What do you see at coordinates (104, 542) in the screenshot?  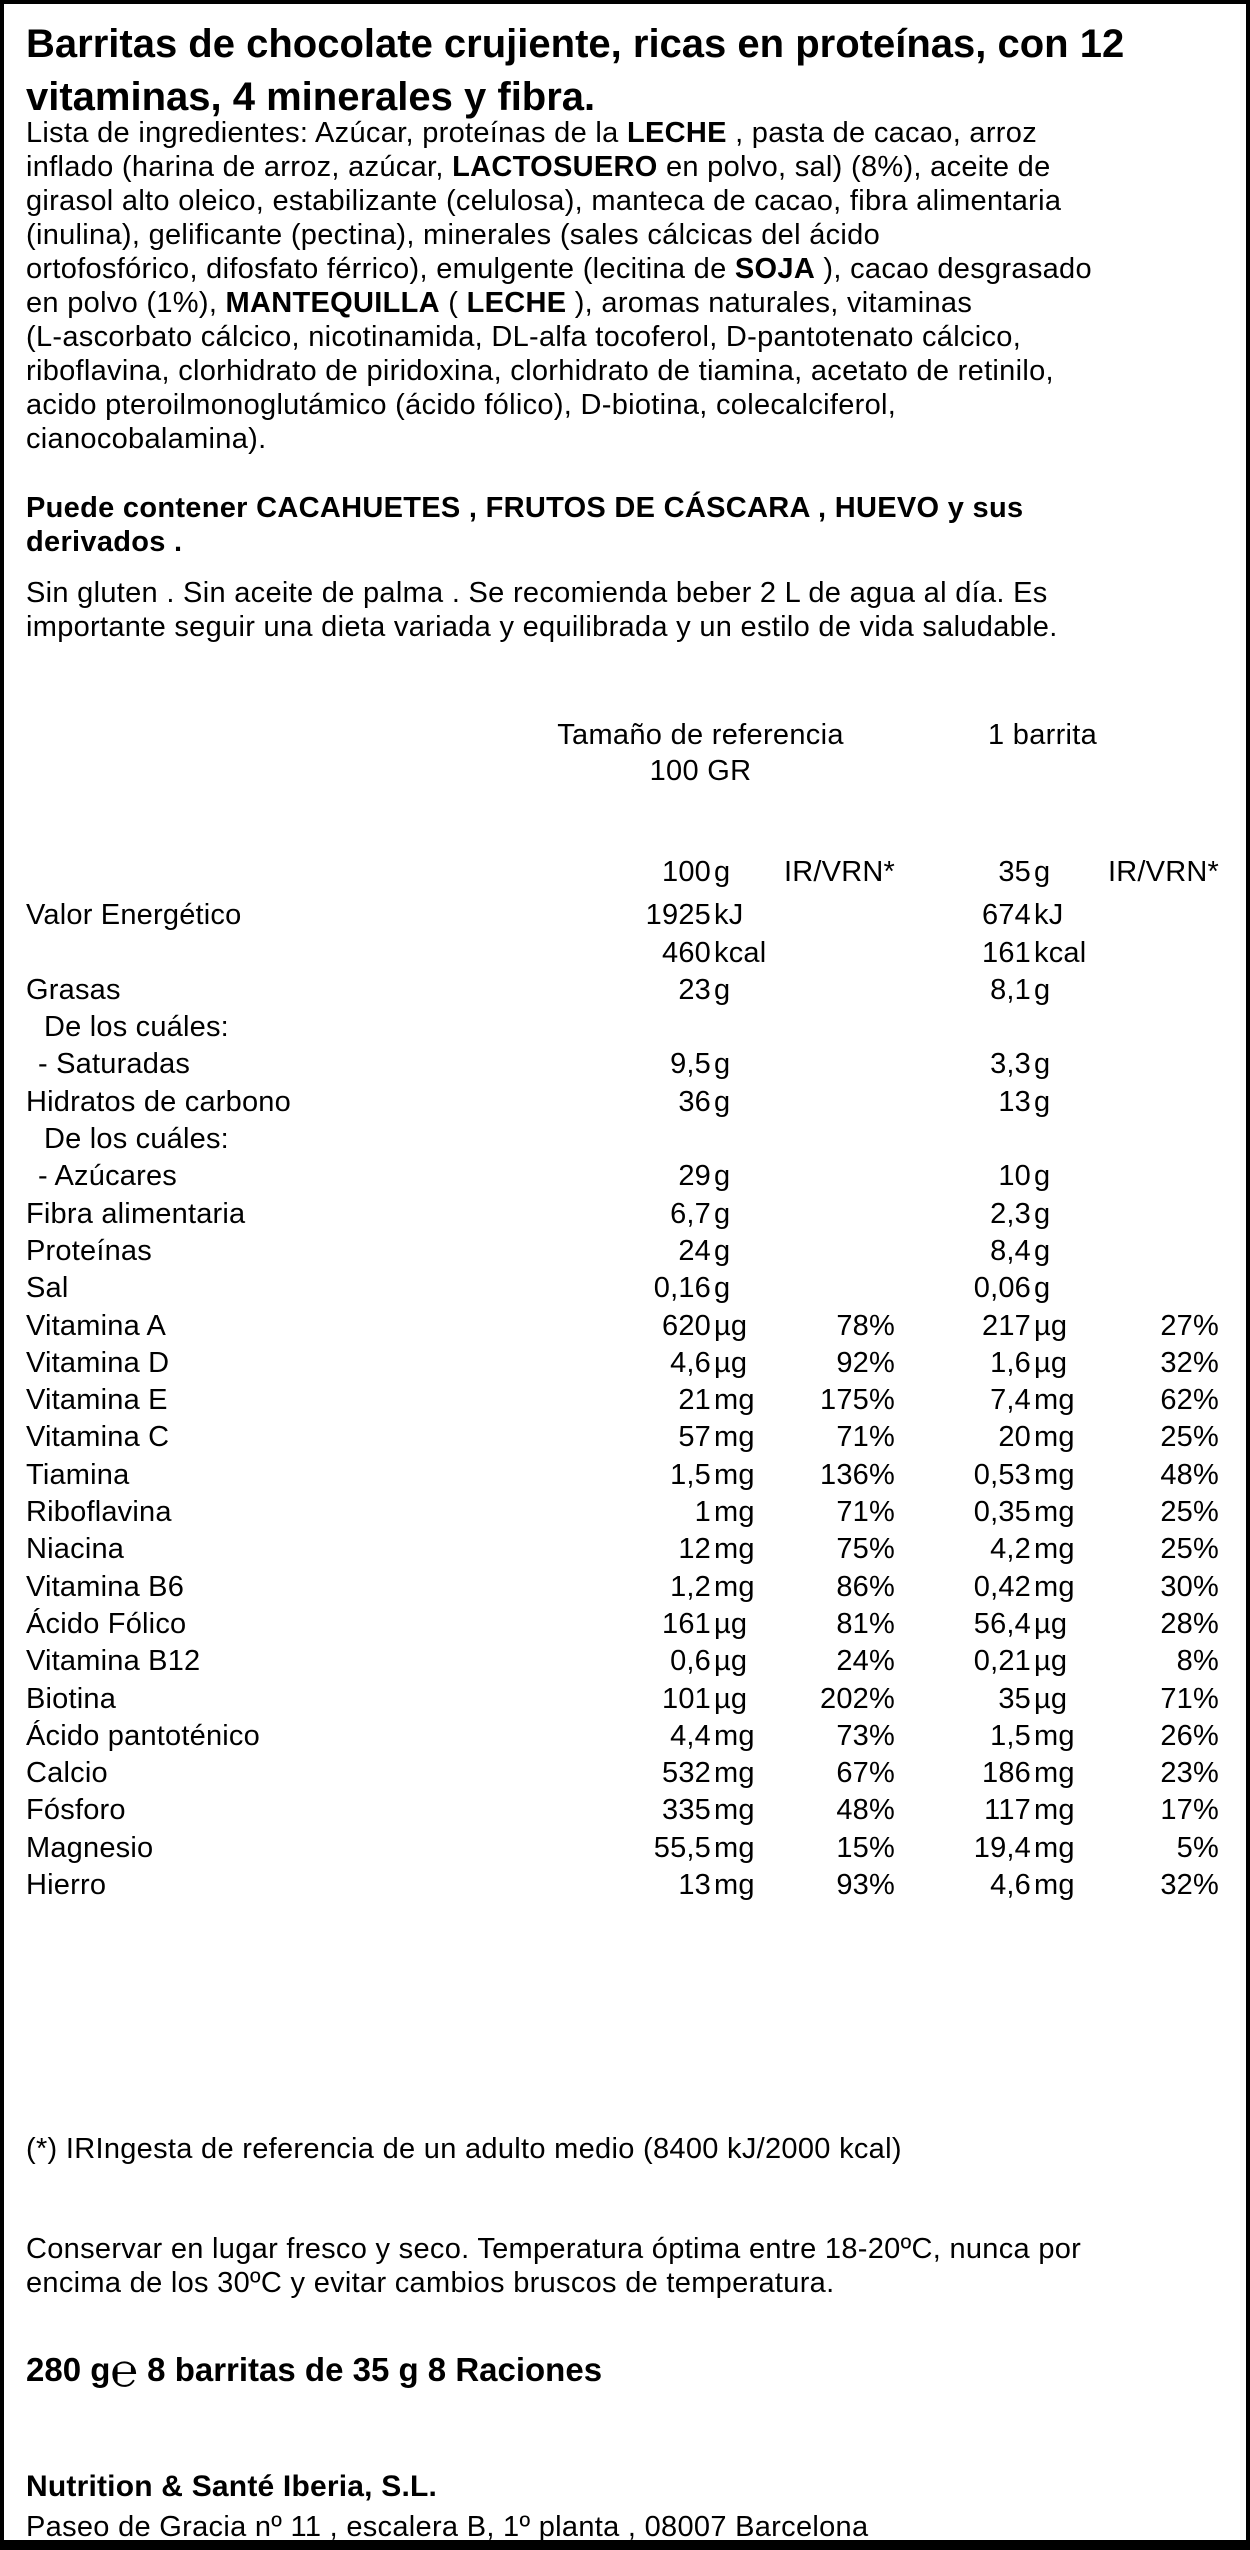 I see `text: derivados .` at bounding box center [104, 542].